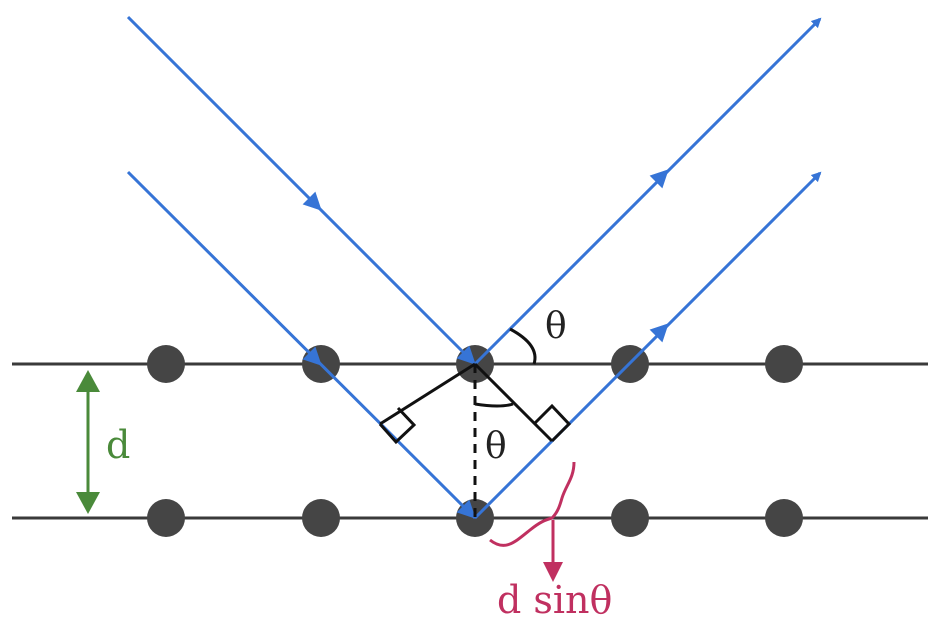 The width and height of the screenshot is (928, 619). Describe the element at coordinates (552, 423) in the screenshot. I see `right-angle-marker-right` at that location.